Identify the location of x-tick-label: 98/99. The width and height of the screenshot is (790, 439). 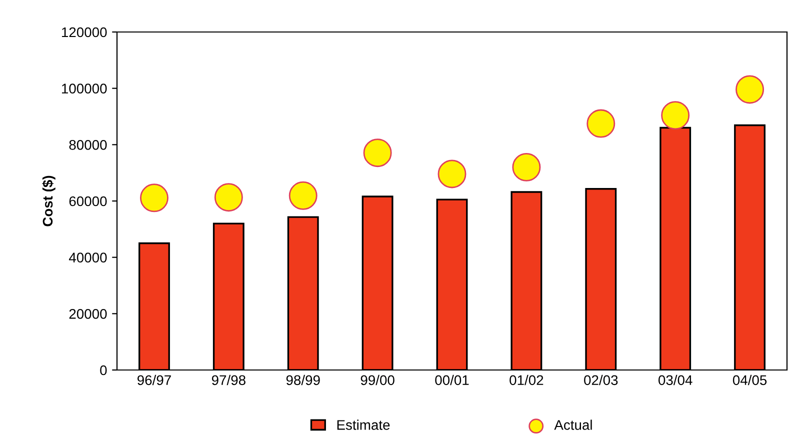
(303, 380).